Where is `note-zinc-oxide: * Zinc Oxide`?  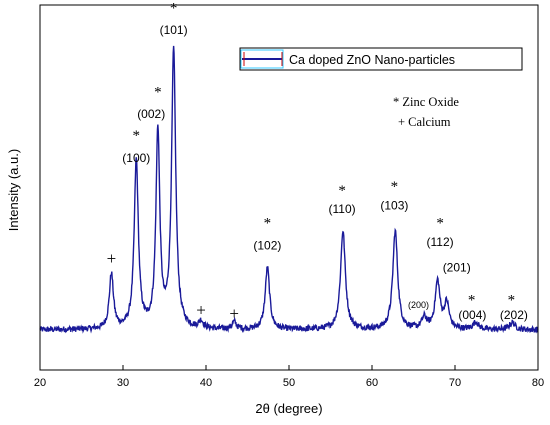
note-zinc-oxide: * Zinc Oxide is located at coordinates (426, 102).